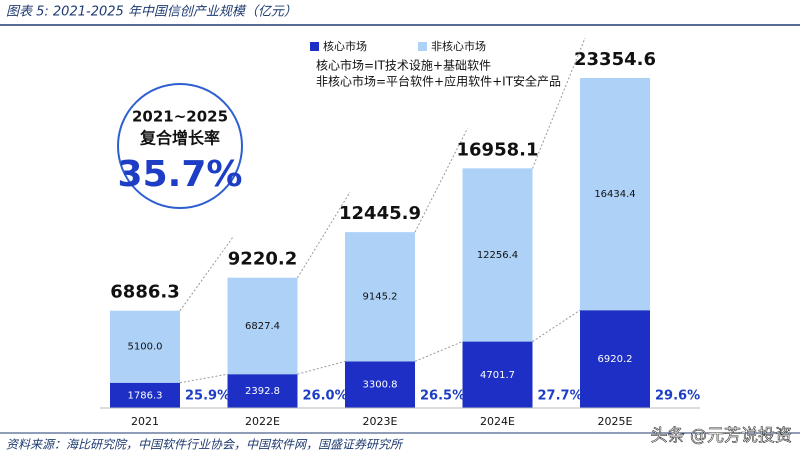 The width and height of the screenshot is (800, 454). Describe the element at coordinates (560, 396) in the screenshot. I see `core-share-label: 27.7%` at that location.